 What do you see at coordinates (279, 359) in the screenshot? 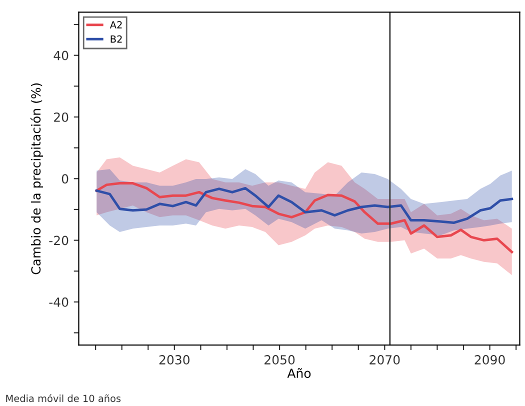
I see `x-tick-label: 2050` at bounding box center [279, 359].